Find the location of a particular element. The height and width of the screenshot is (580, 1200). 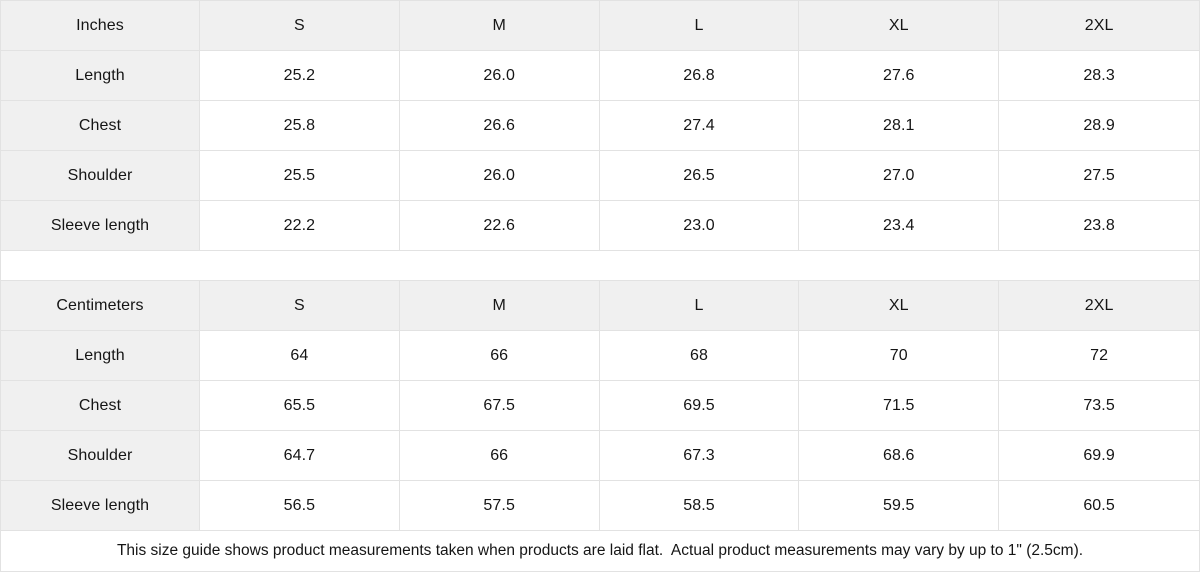

value-cell: 57.5 is located at coordinates (499, 505).